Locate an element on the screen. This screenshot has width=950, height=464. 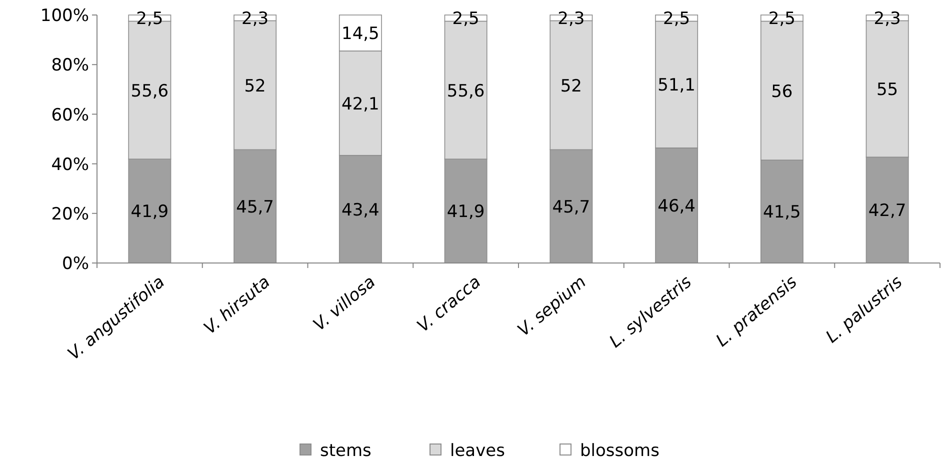
y-tick-label: 20% is located at coordinates (70, 214).